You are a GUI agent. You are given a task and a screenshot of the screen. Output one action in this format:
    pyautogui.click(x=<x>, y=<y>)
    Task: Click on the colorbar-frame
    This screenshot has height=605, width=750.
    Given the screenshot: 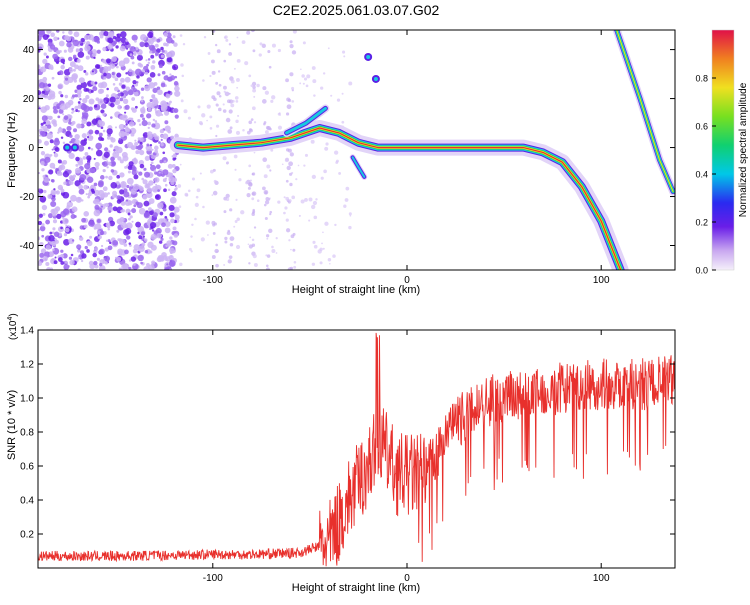 What is the action you would take?
    pyautogui.click(x=723, y=150)
    